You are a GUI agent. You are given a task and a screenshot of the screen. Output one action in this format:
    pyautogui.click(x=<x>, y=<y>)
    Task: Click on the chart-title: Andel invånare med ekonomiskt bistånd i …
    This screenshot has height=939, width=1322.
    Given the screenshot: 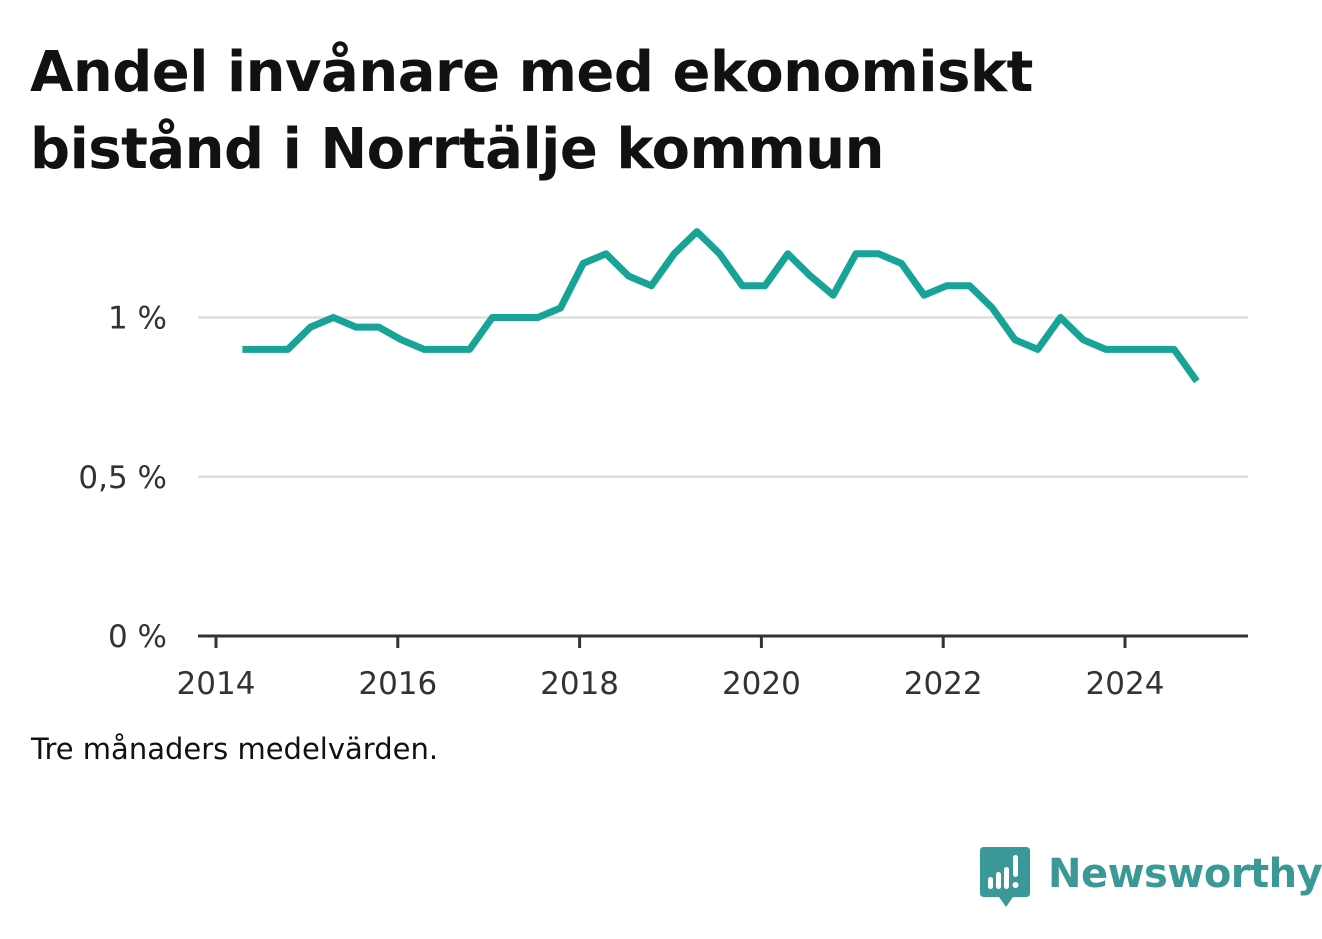 What is the action you would take?
    pyautogui.click(x=531, y=111)
    